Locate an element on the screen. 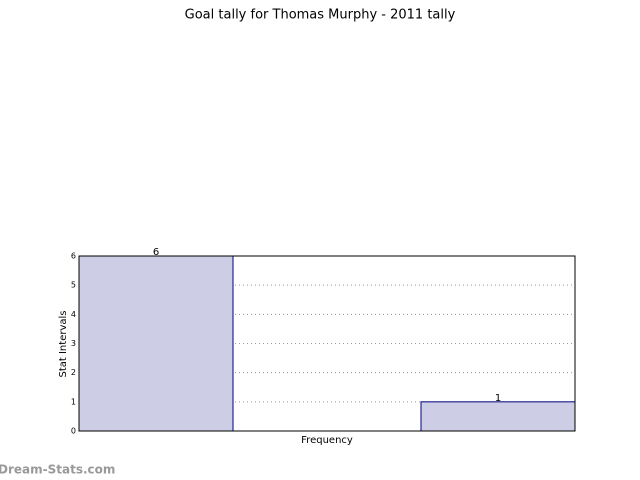 Image resolution: width=640 pixels, height=480 pixels. y-tick-label: 0 is located at coordinates (73, 431).